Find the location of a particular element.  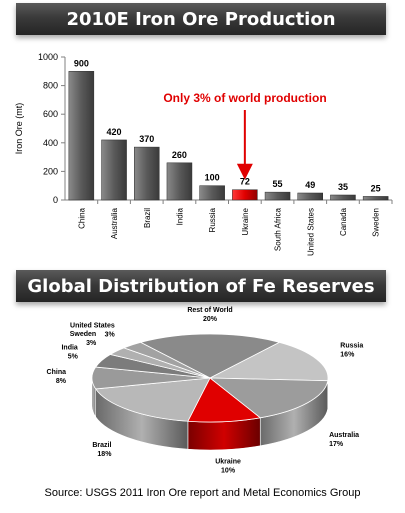

data-label-australia: 420 is located at coordinates (114, 132).